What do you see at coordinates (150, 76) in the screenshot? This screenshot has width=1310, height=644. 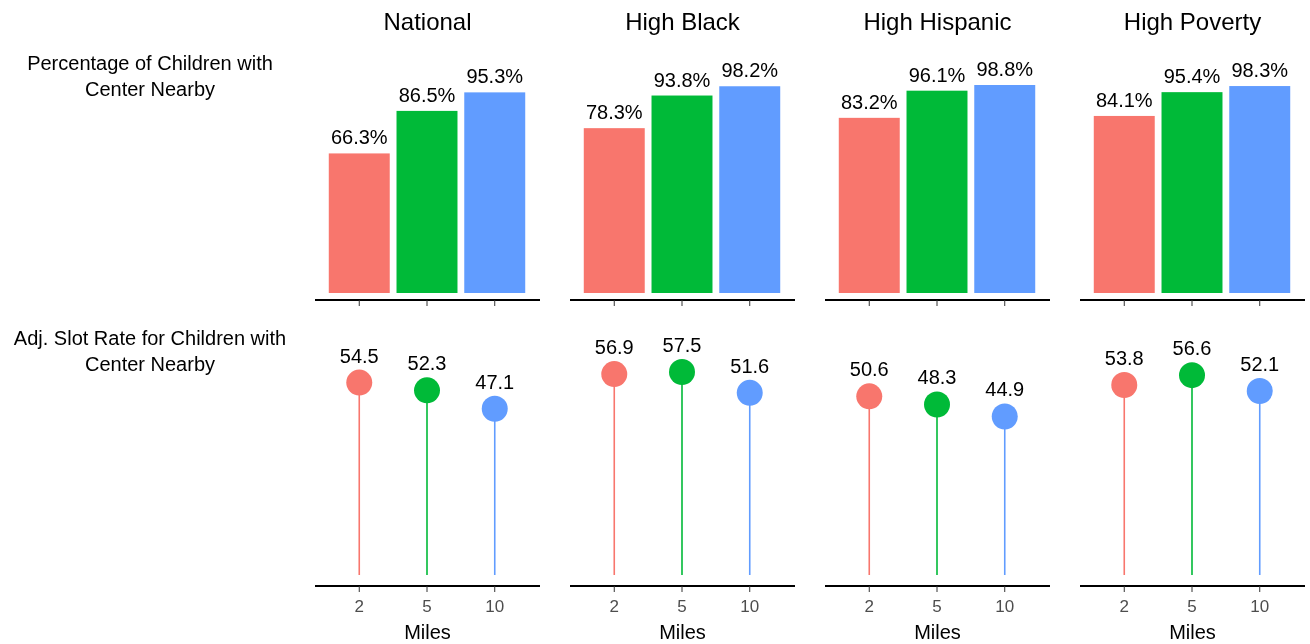 I see `y-axis-title: Percentage of Children with Center Nearby` at bounding box center [150, 76].